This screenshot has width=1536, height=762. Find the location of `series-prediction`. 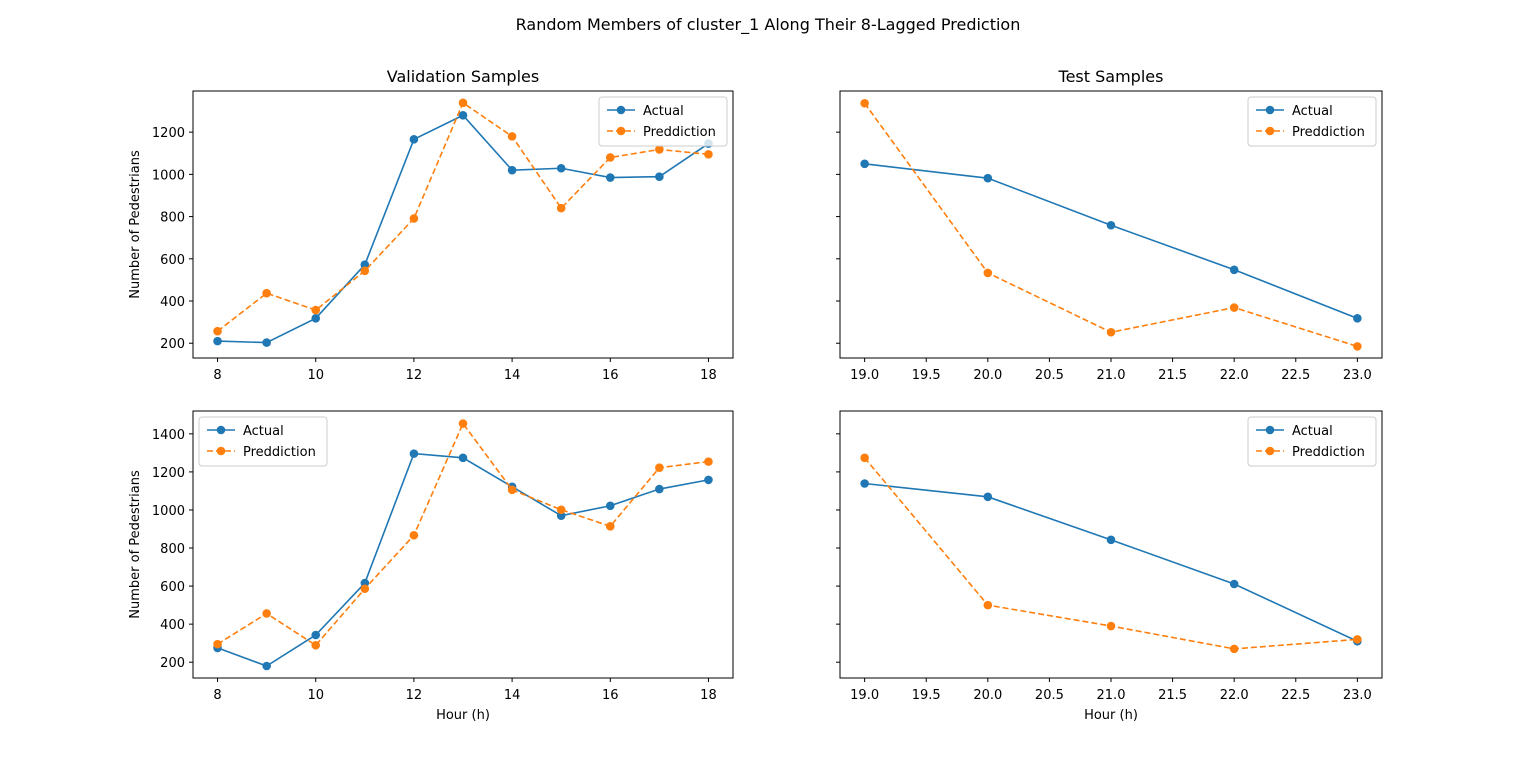

series-prediction is located at coordinates (463, 217).